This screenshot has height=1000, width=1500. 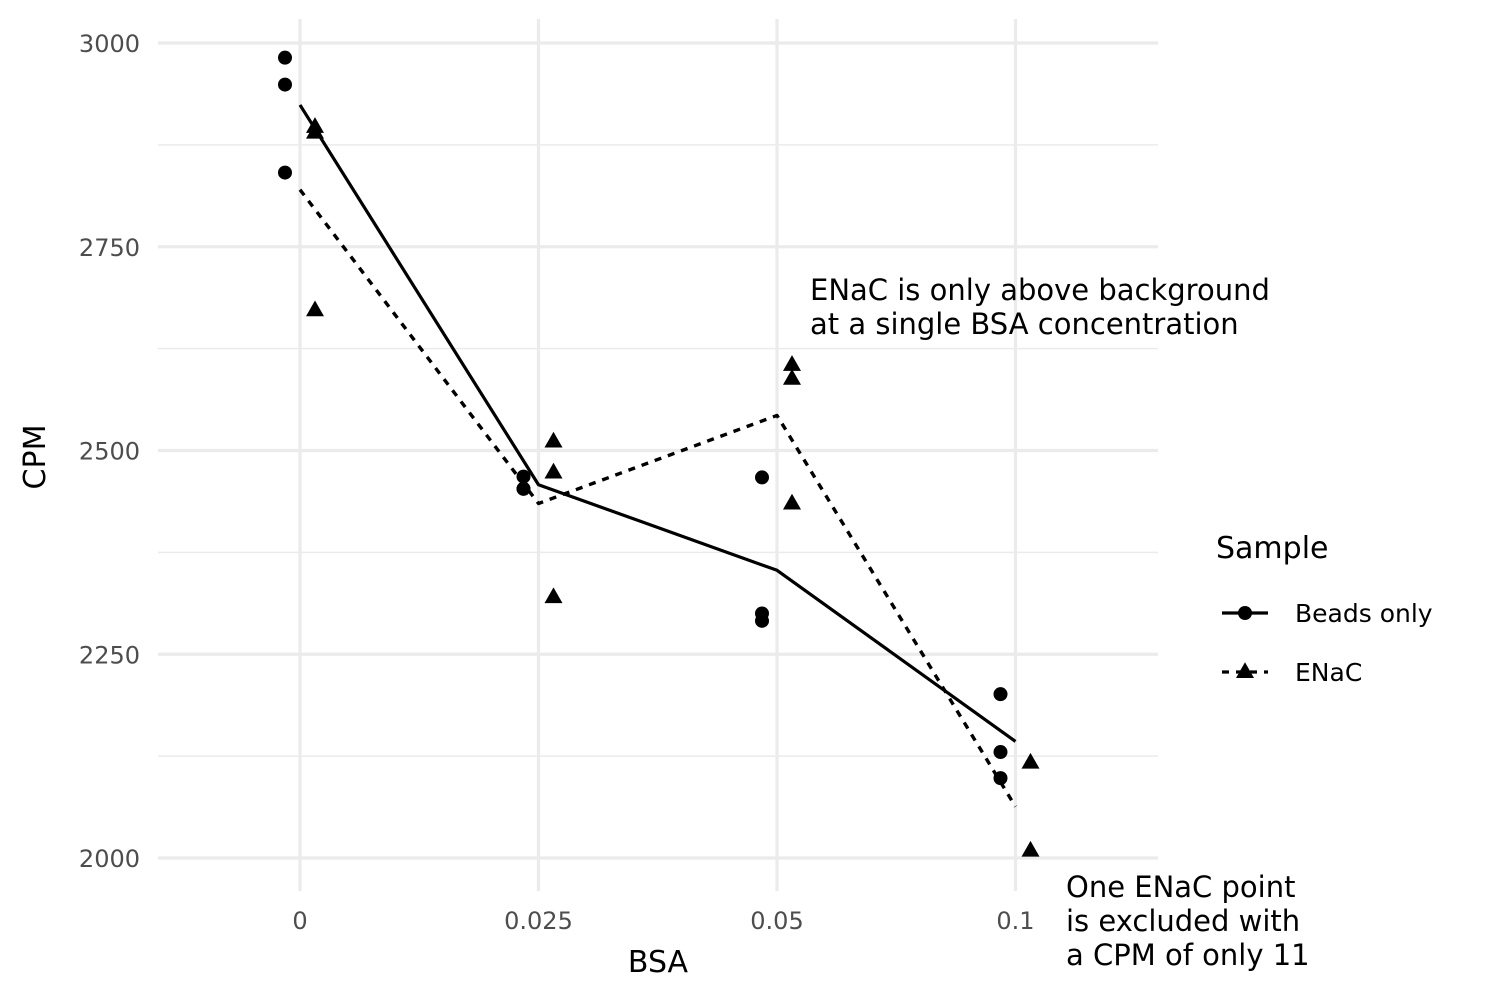 What do you see at coordinates (1180, 887) in the screenshot?
I see `annotation-line: One ENaC point` at bounding box center [1180, 887].